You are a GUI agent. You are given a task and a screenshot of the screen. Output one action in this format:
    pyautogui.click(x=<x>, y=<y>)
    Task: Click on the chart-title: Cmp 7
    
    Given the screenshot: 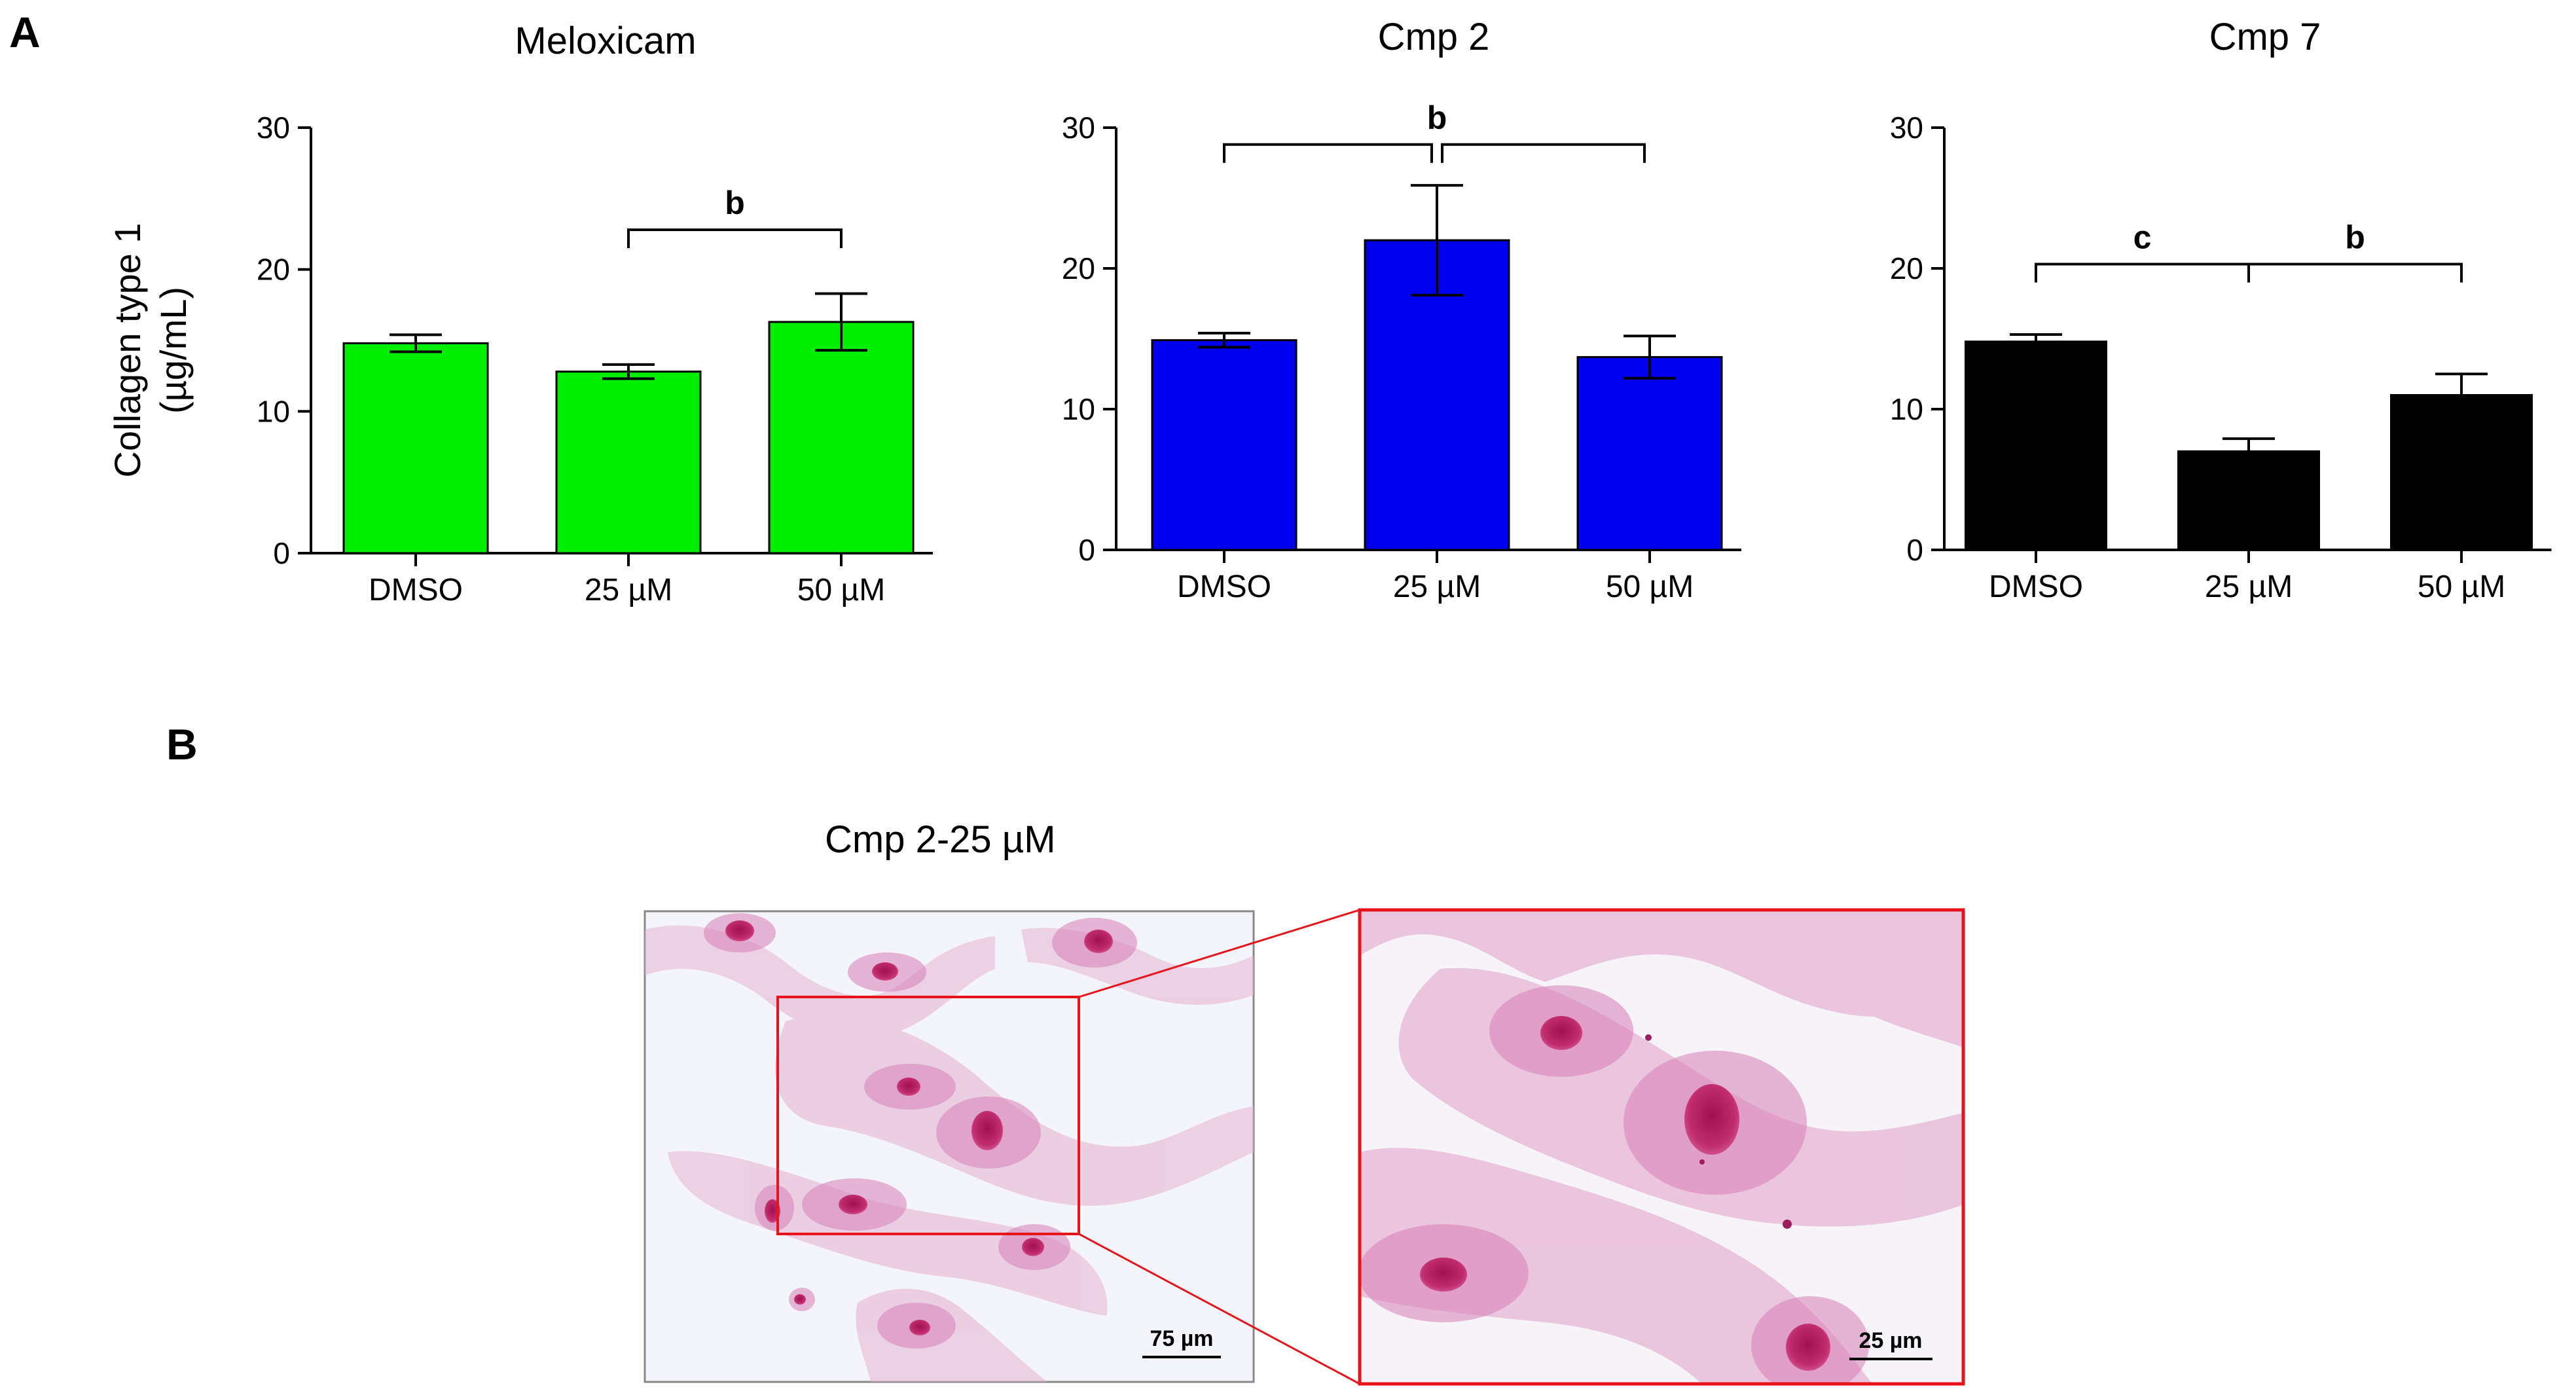 What is the action you would take?
    pyautogui.click(x=2265, y=37)
    